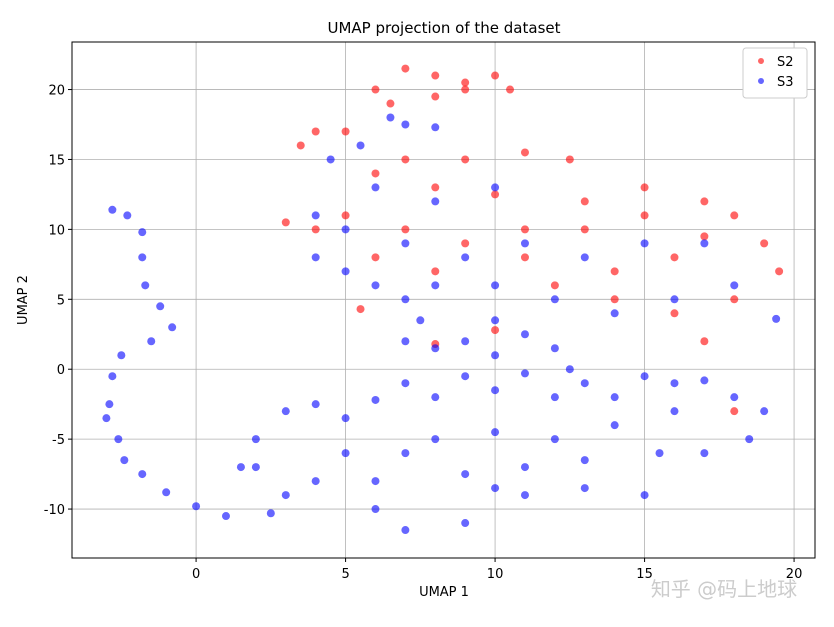 This screenshot has width=834, height=627. I want to click on y-tick-label: 0, so click(61, 370).